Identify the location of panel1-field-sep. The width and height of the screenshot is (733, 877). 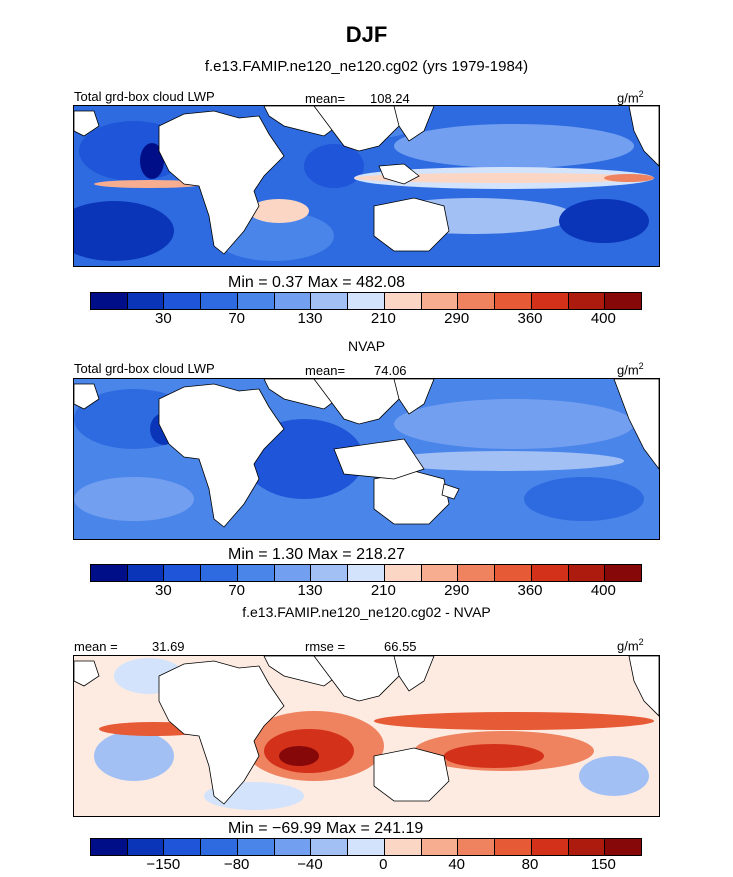
(604, 221).